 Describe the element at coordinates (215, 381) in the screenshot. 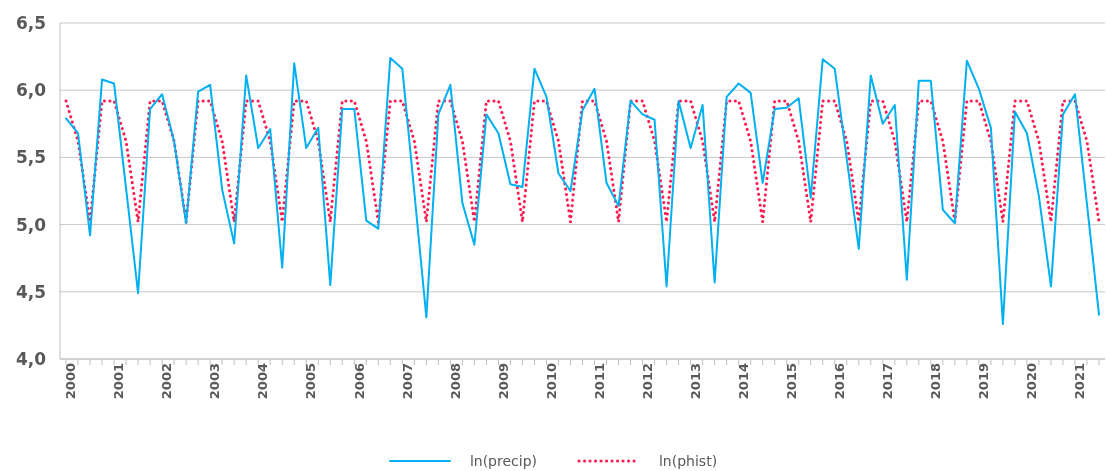

I see `x-tick-label: 2003` at that location.